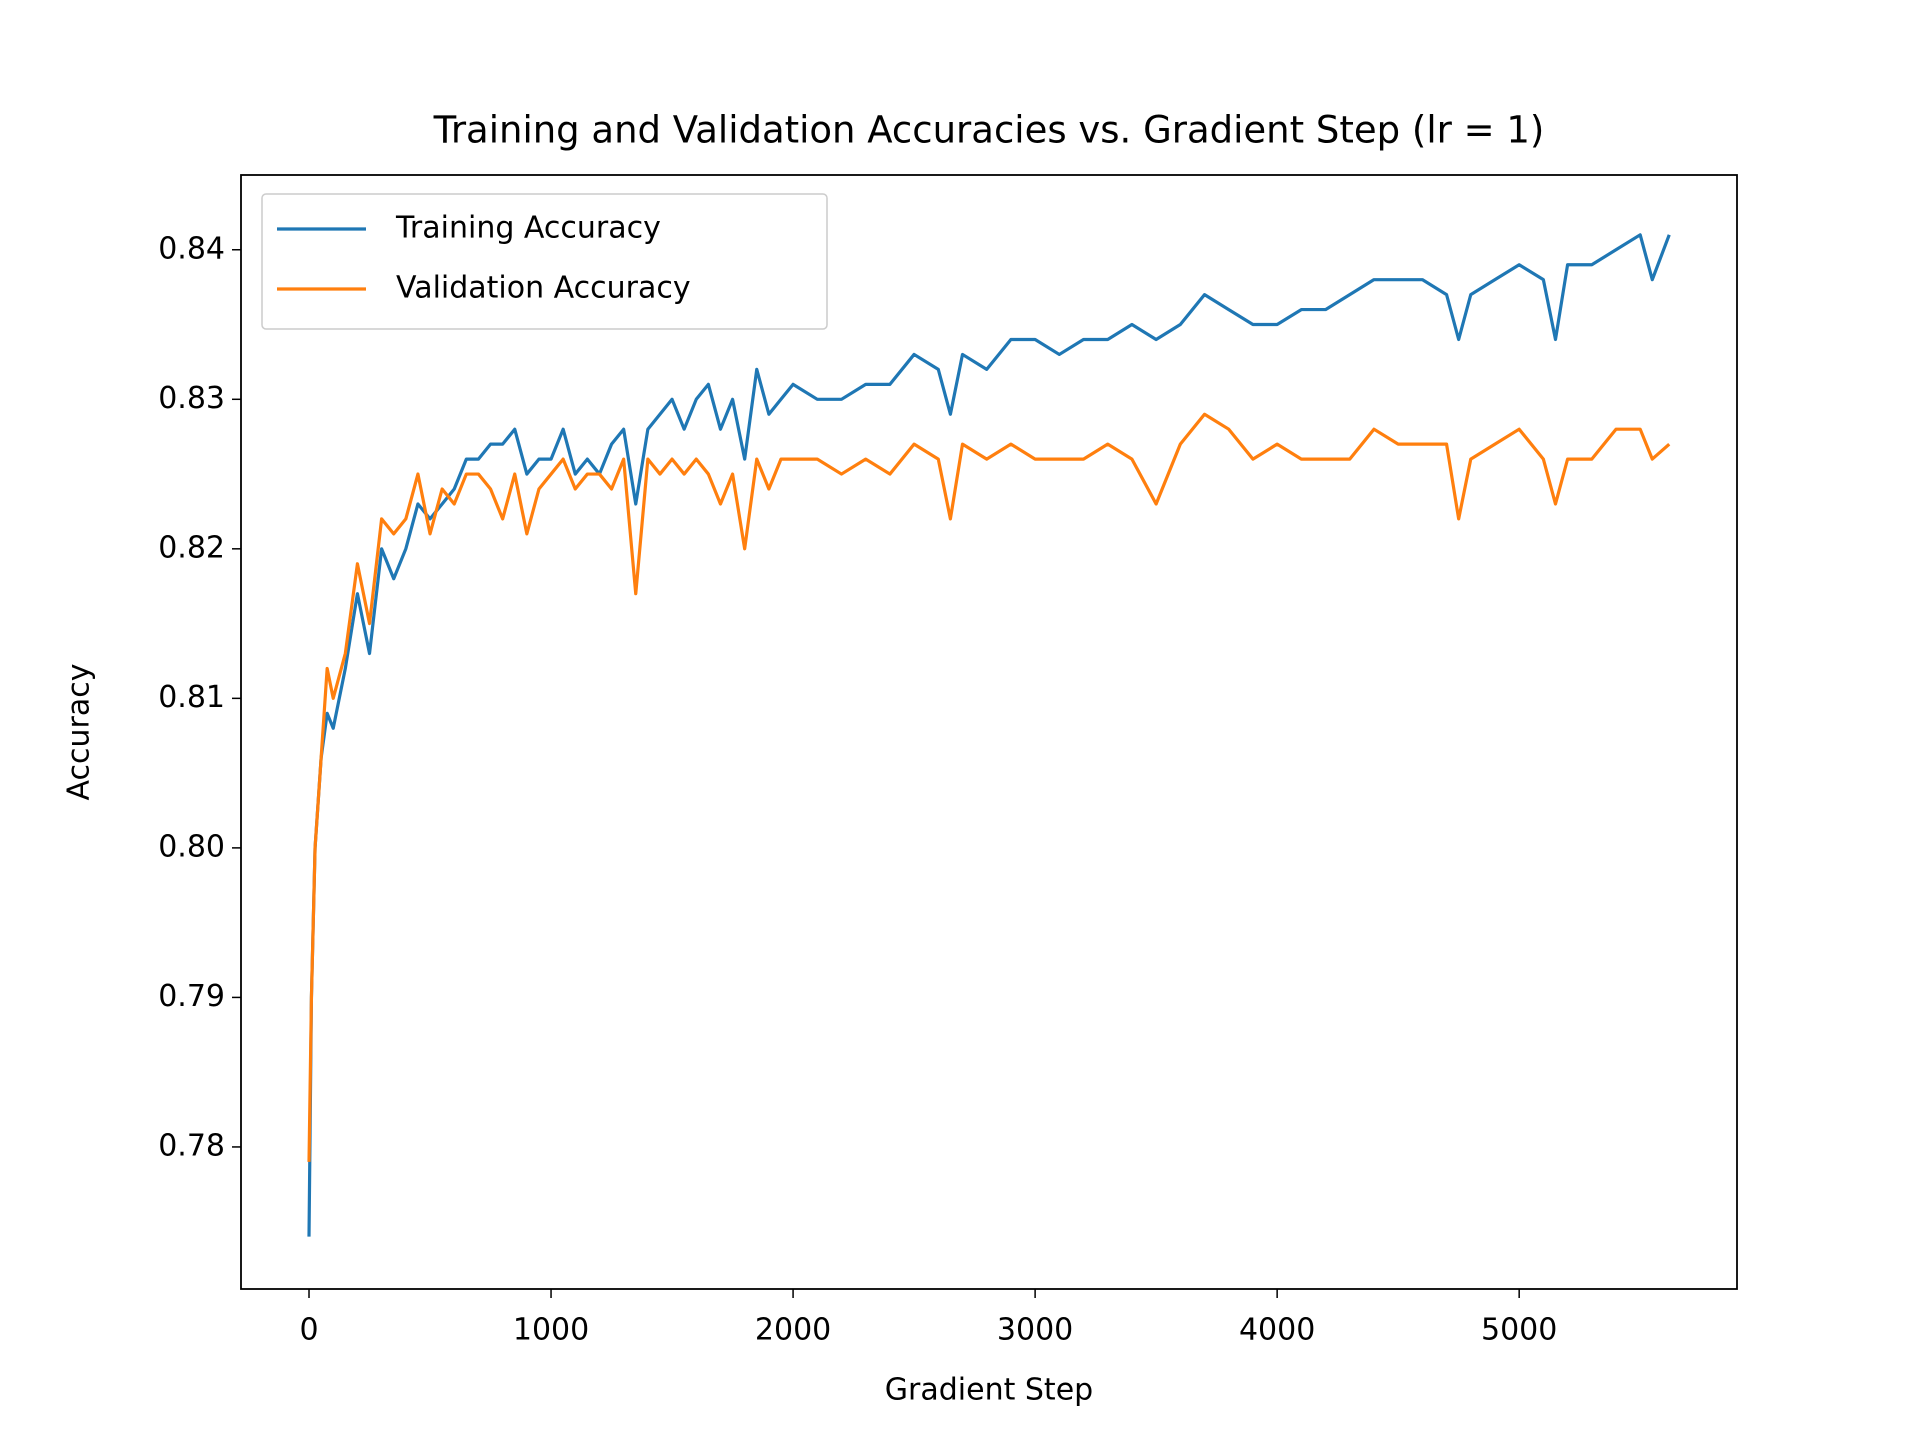  What do you see at coordinates (191, 547) in the screenshot?
I see `y-tick-label: 0.82` at bounding box center [191, 547].